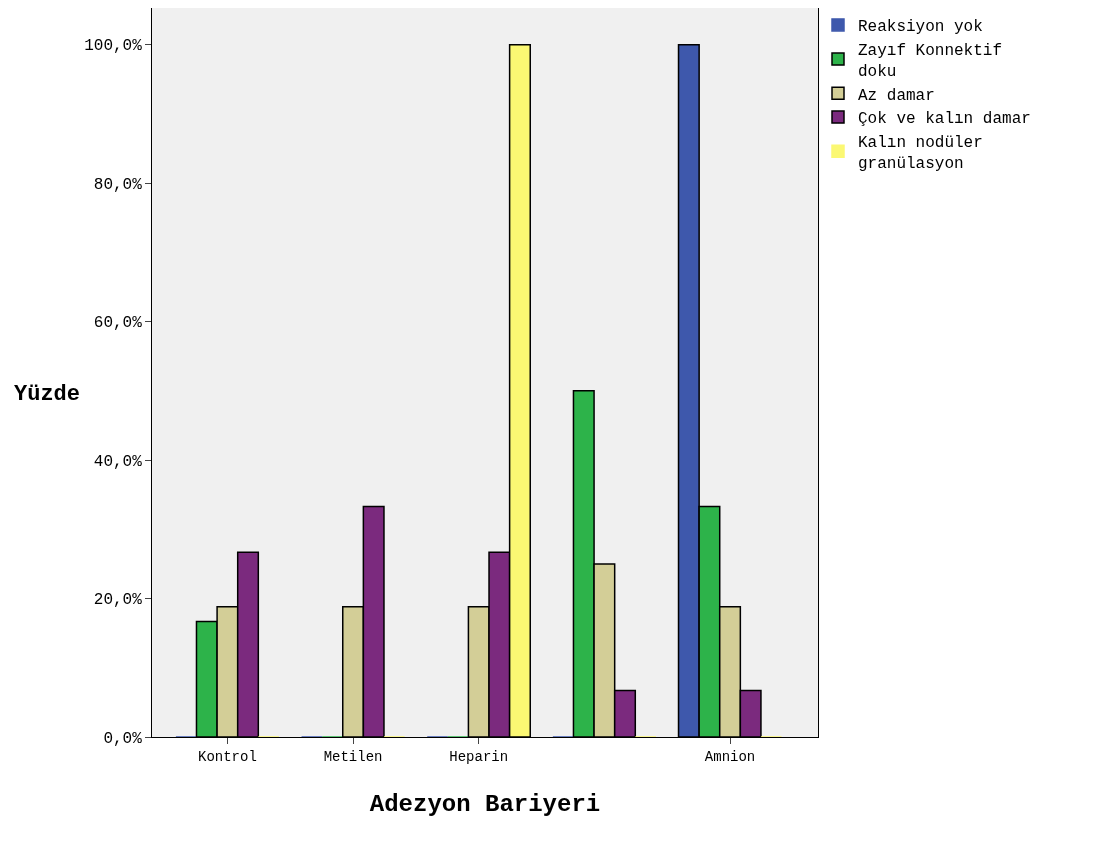  I want to click on legend-label: Az damar, so click(896, 95).